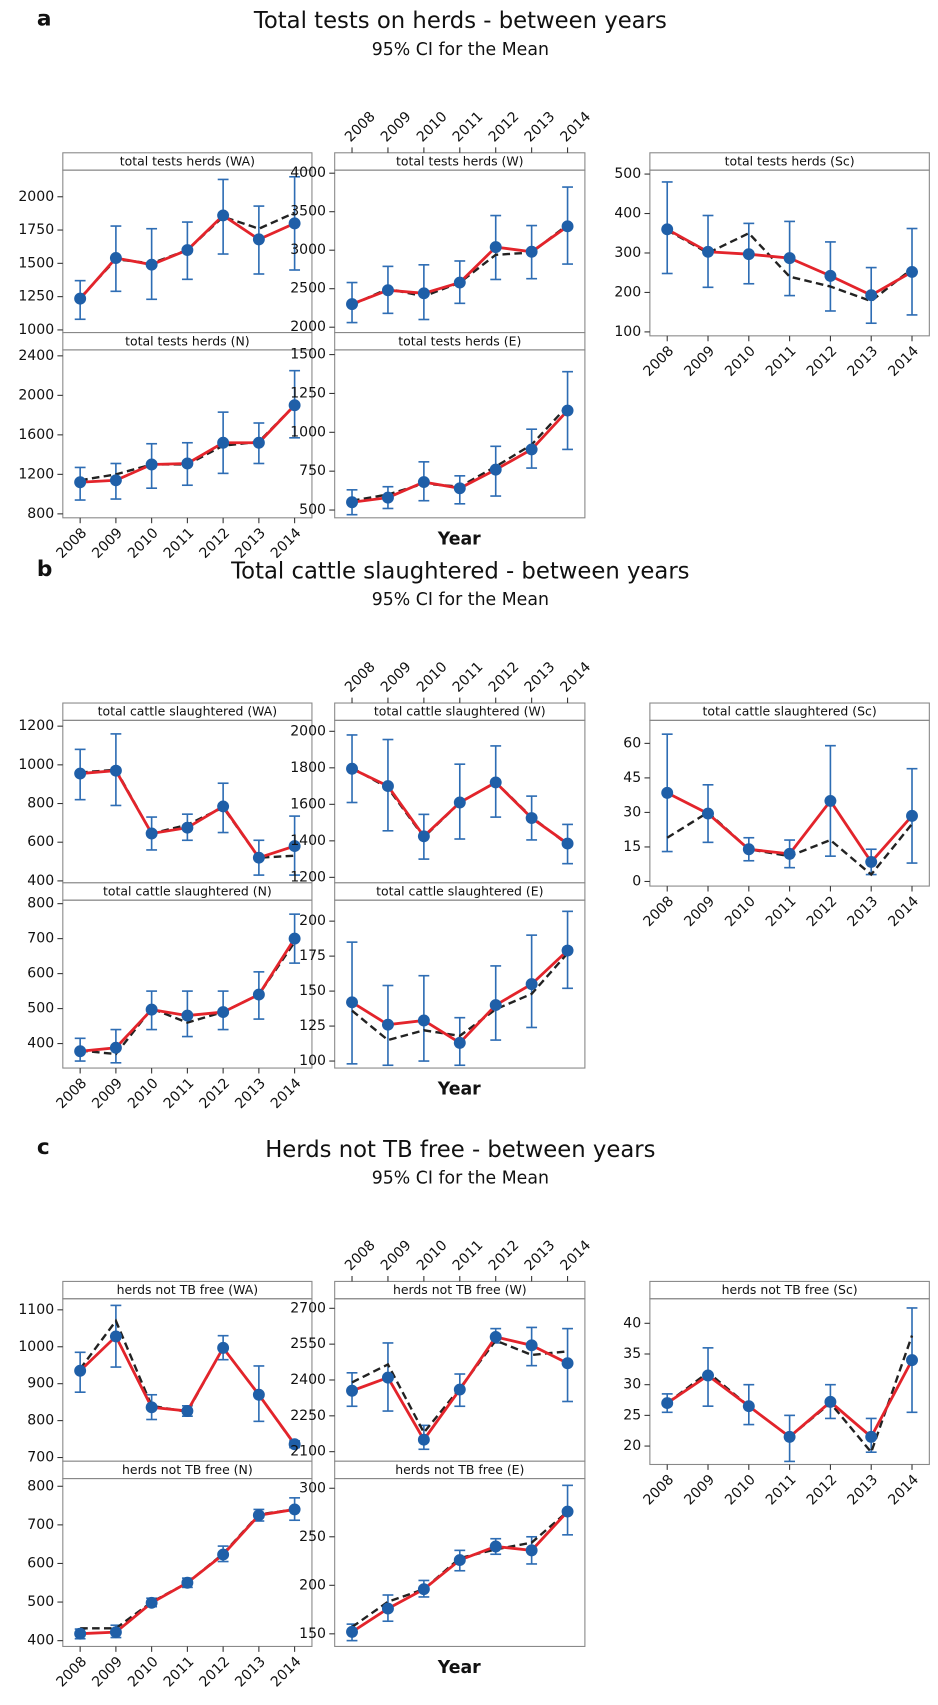  I want to click on y-tick-label: 400, so click(627, 214).